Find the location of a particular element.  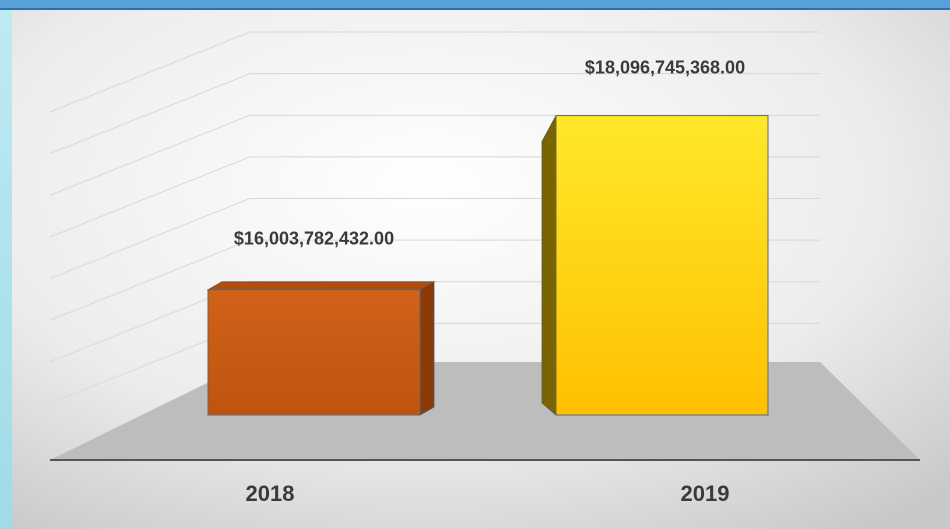

data-label: $18,096,745,368.00 is located at coordinates (665, 67).